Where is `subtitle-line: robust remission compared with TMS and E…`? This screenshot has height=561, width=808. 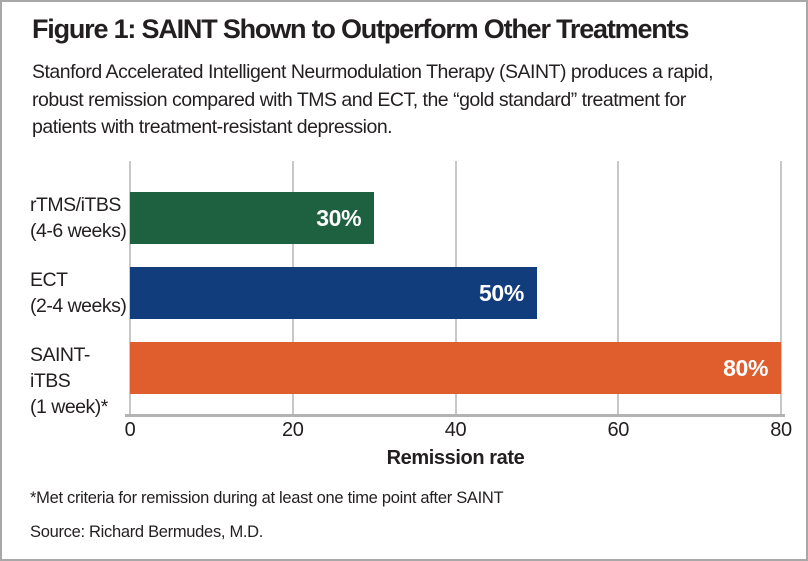 subtitle-line: robust remission compared with TMS and E… is located at coordinates (359, 99).